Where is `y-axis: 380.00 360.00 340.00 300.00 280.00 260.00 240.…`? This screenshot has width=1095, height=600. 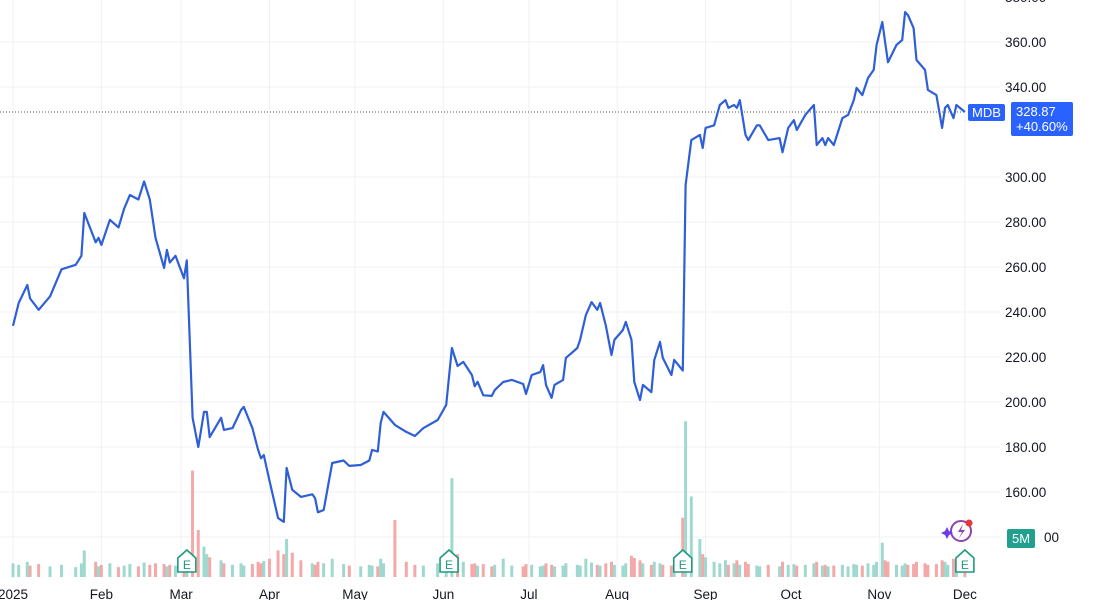 y-axis: 380.00 360.00 340.00 300.00 280.00 260.00 240.… is located at coordinates (1032, 272).